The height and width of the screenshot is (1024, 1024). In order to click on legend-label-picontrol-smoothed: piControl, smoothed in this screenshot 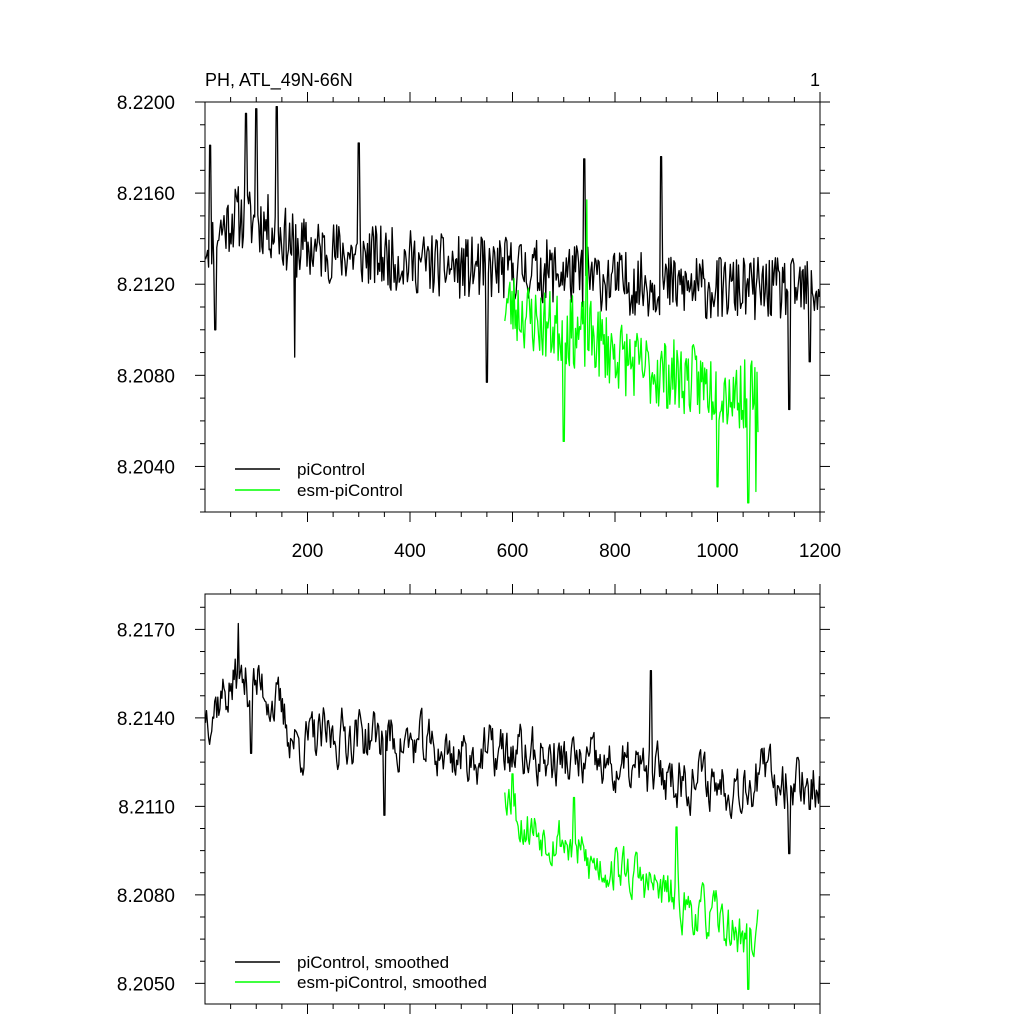, I will do `click(373, 962)`.